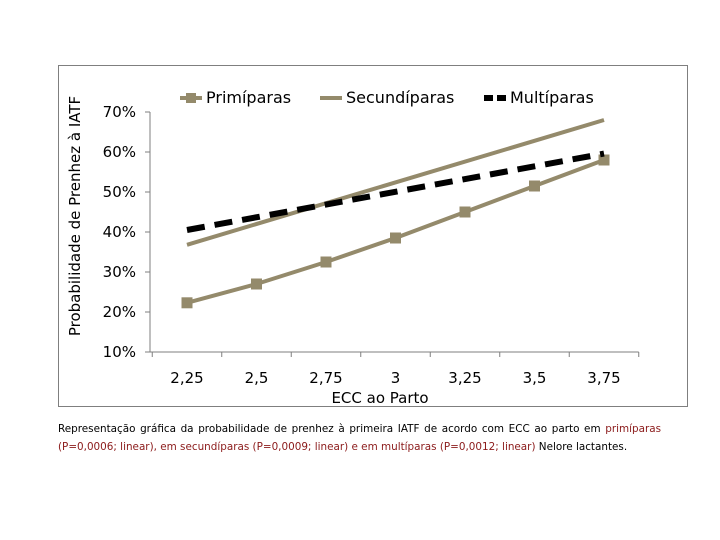 The width and height of the screenshot is (720, 540). What do you see at coordinates (396, 378) in the screenshot?
I see `x-tick-label: 3` at bounding box center [396, 378].